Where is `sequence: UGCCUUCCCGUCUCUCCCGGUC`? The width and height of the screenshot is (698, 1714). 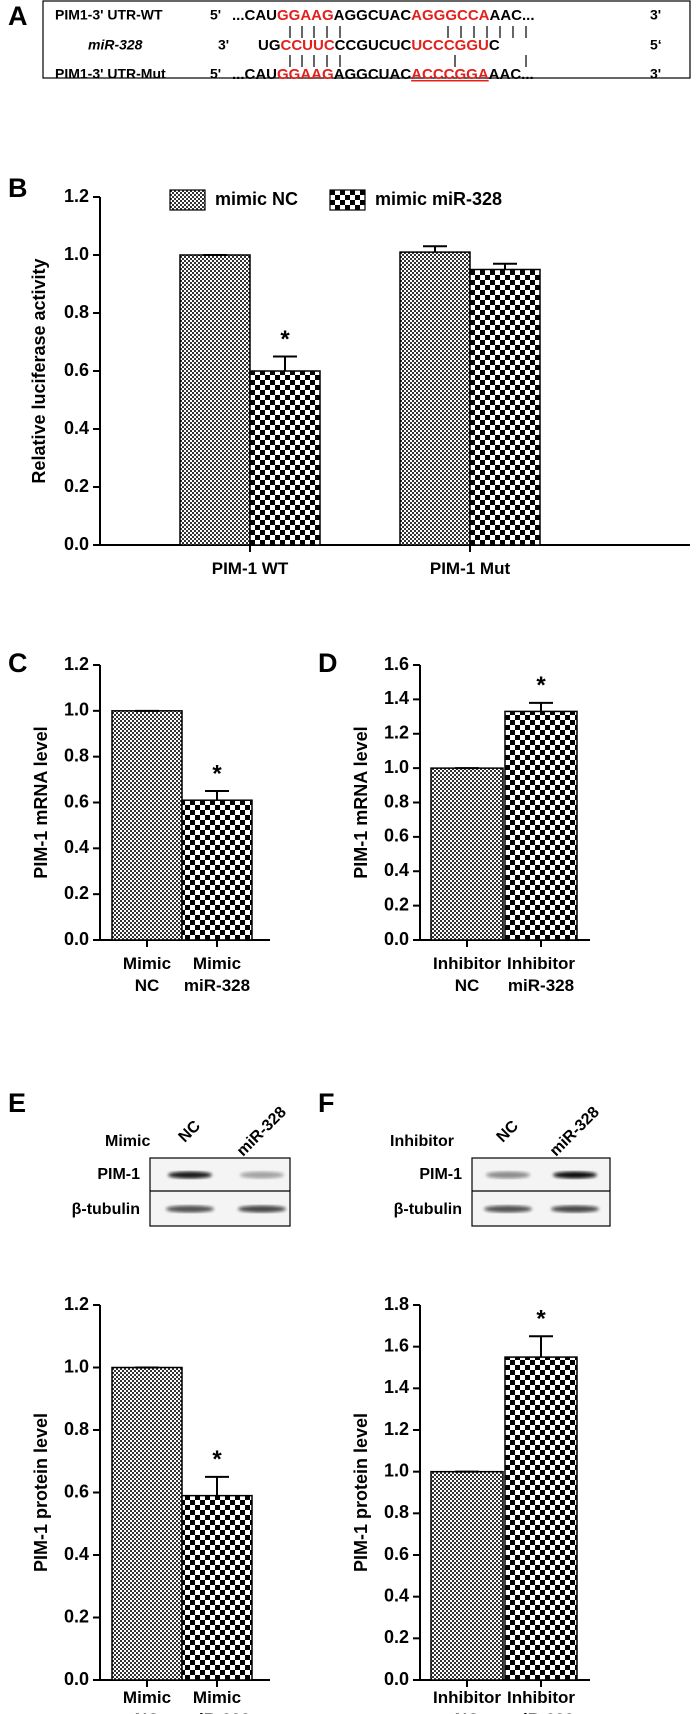
sequence: UGCCUUCCCGUCUCUCCCGGUC is located at coordinates (379, 45).